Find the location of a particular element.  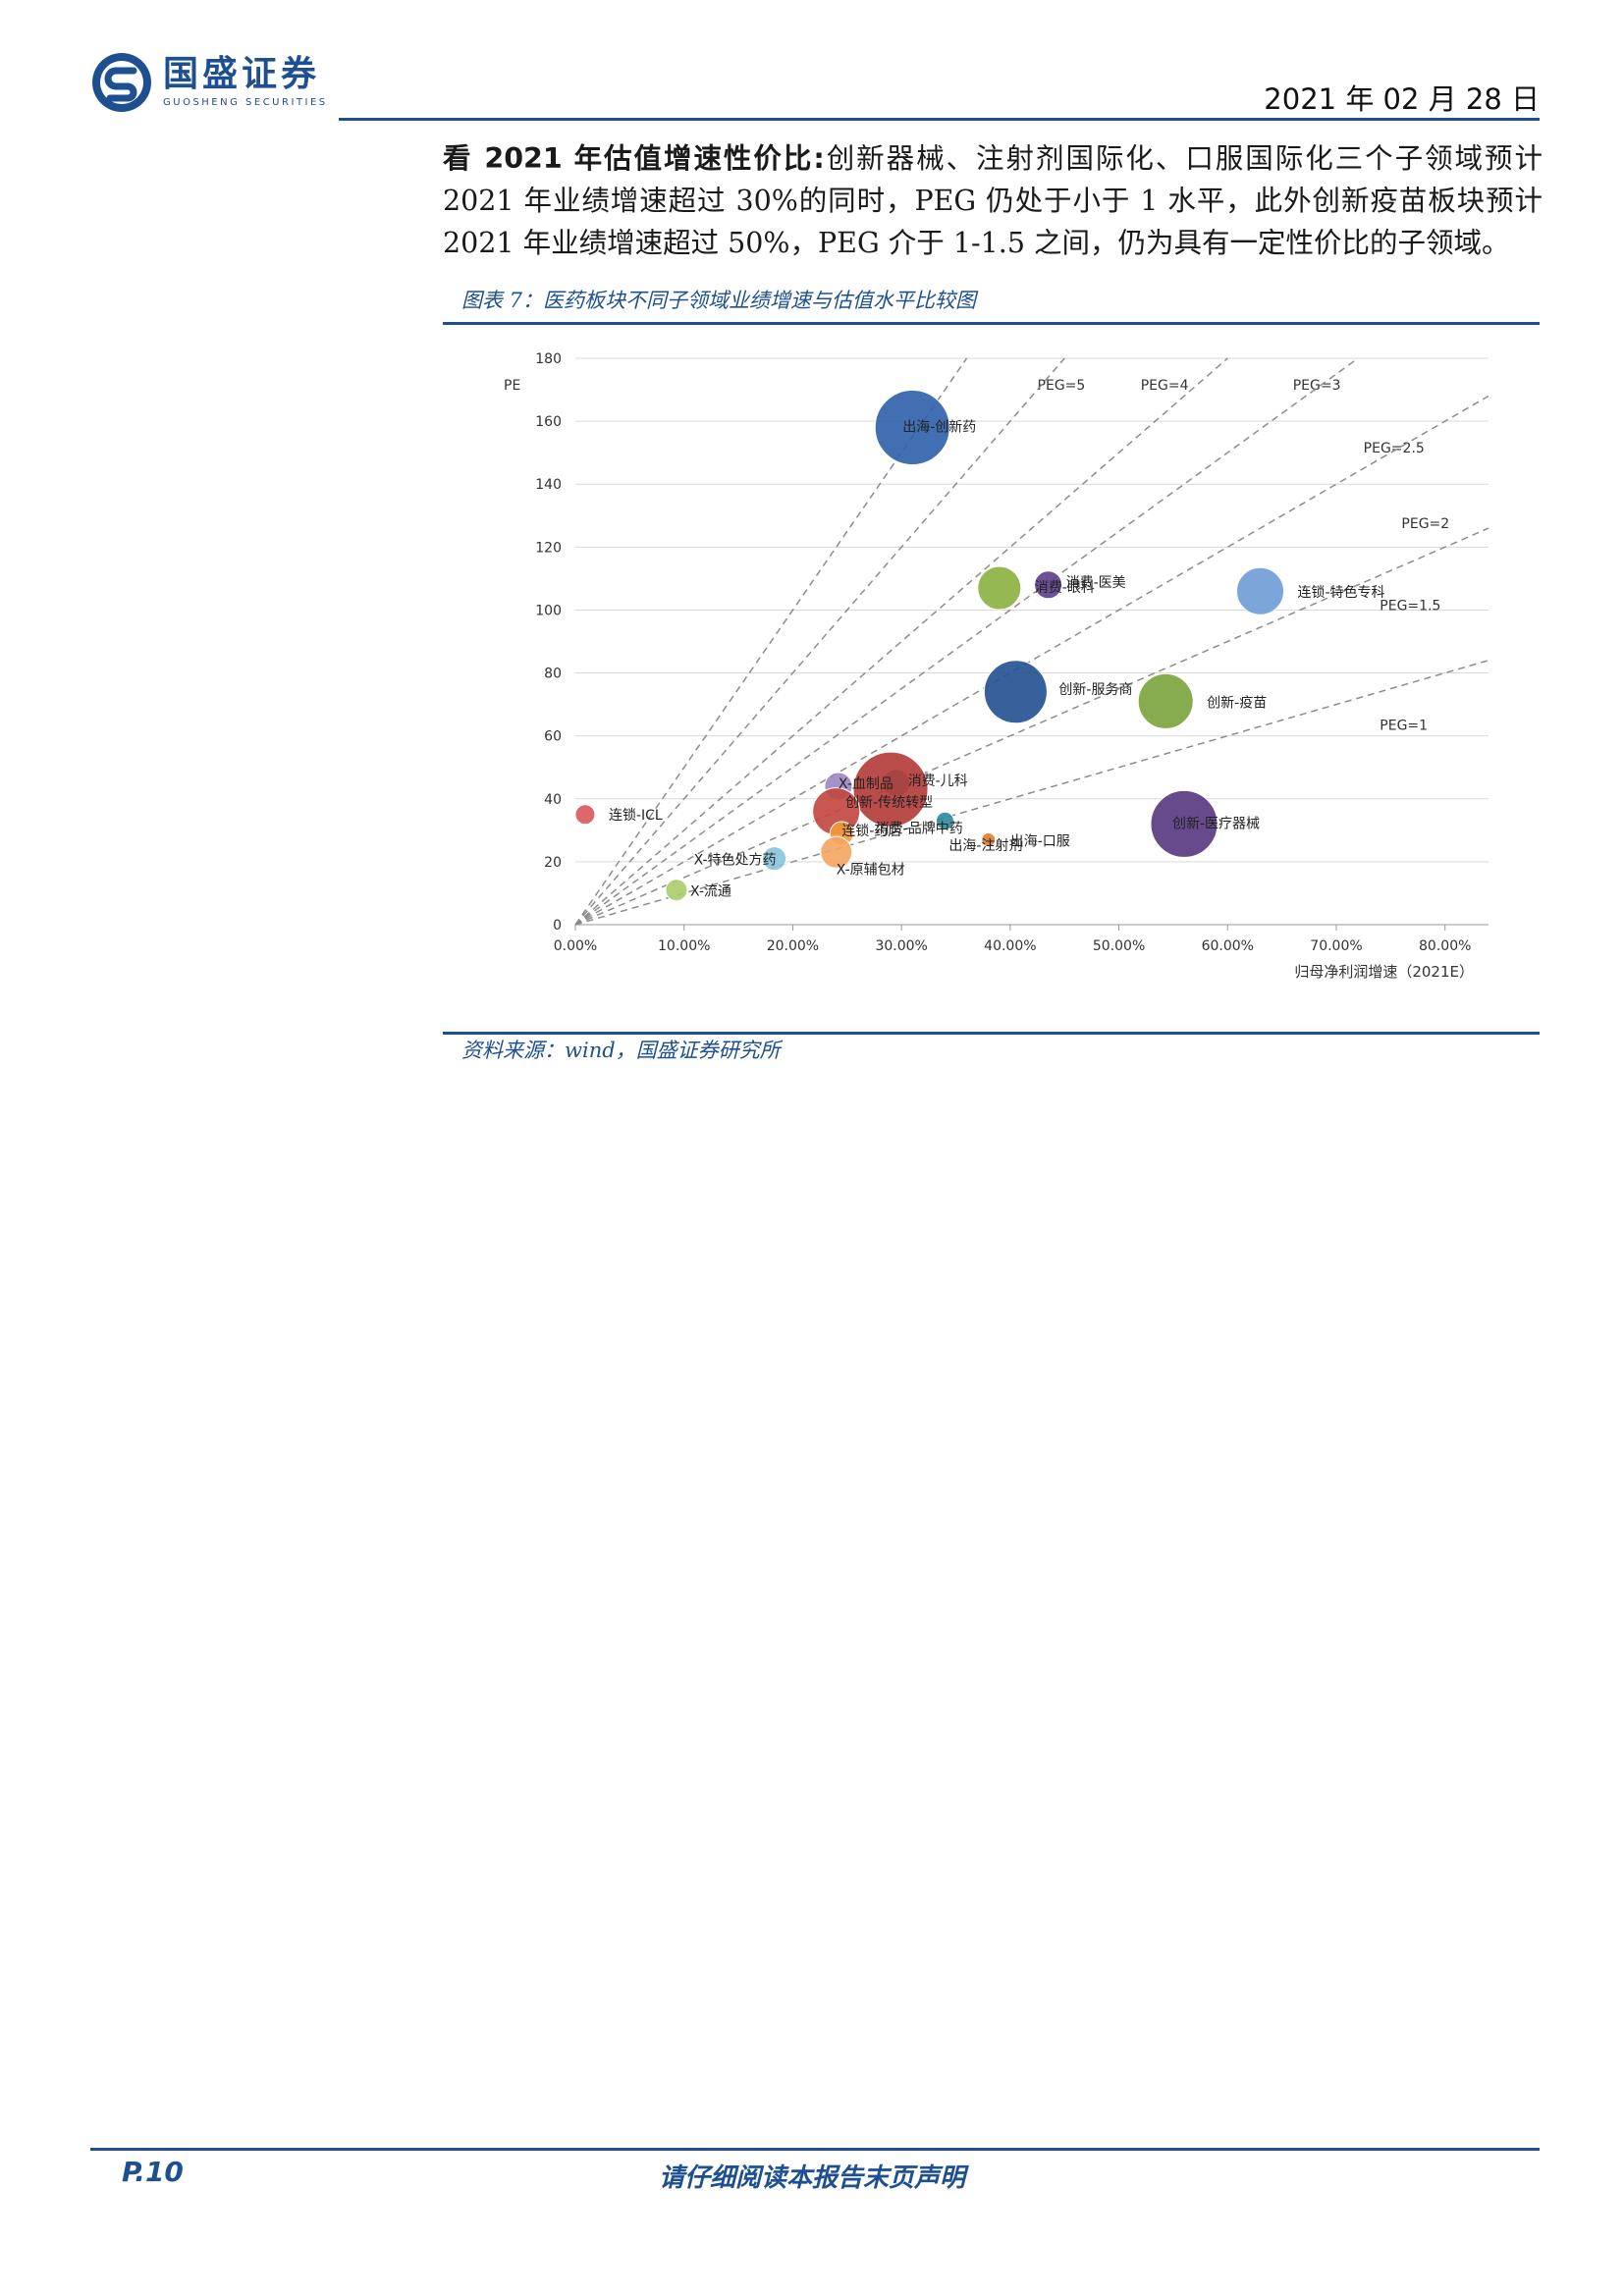

peg-line-label: PEG=2.5 is located at coordinates (1394, 448).